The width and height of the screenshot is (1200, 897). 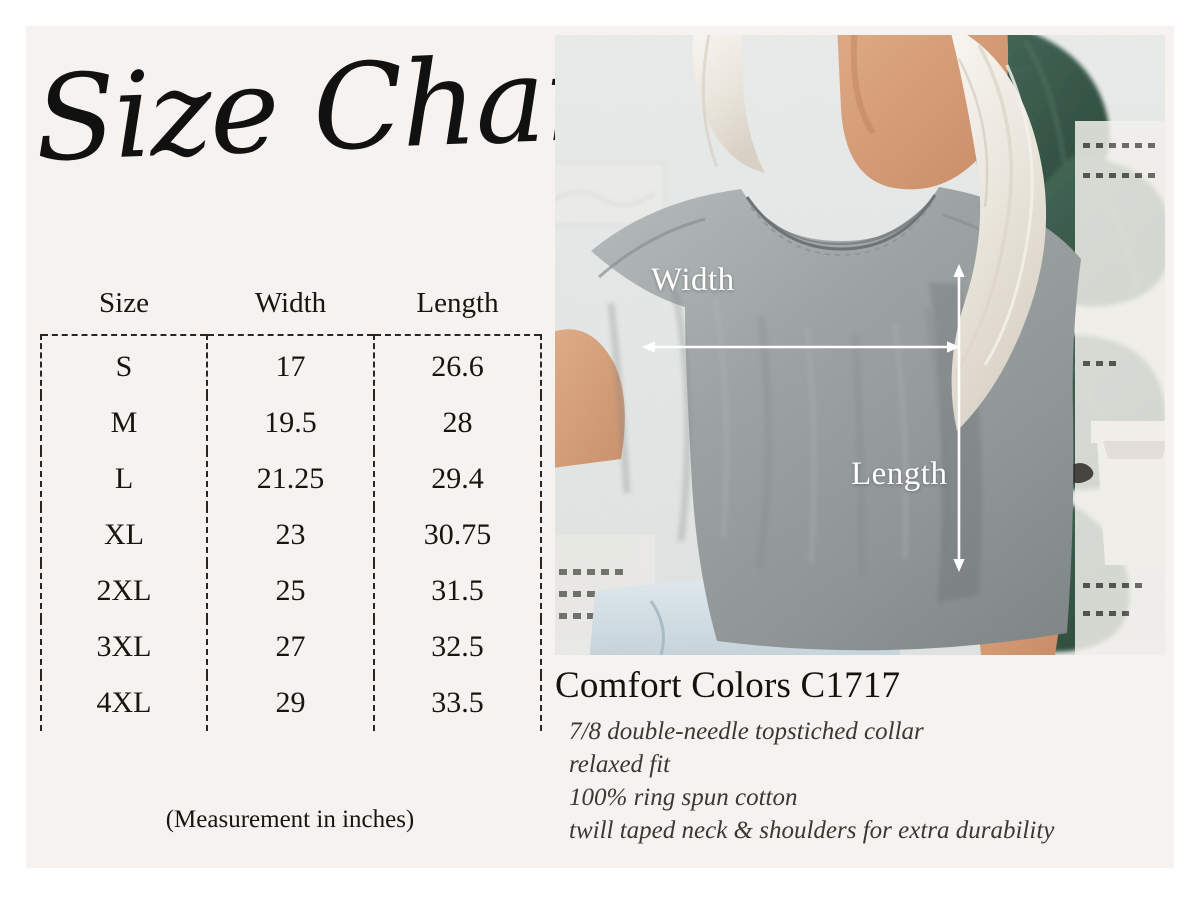 What do you see at coordinates (457, 479) in the screenshot?
I see `length-cell: 29.4` at bounding box center [457, 479].